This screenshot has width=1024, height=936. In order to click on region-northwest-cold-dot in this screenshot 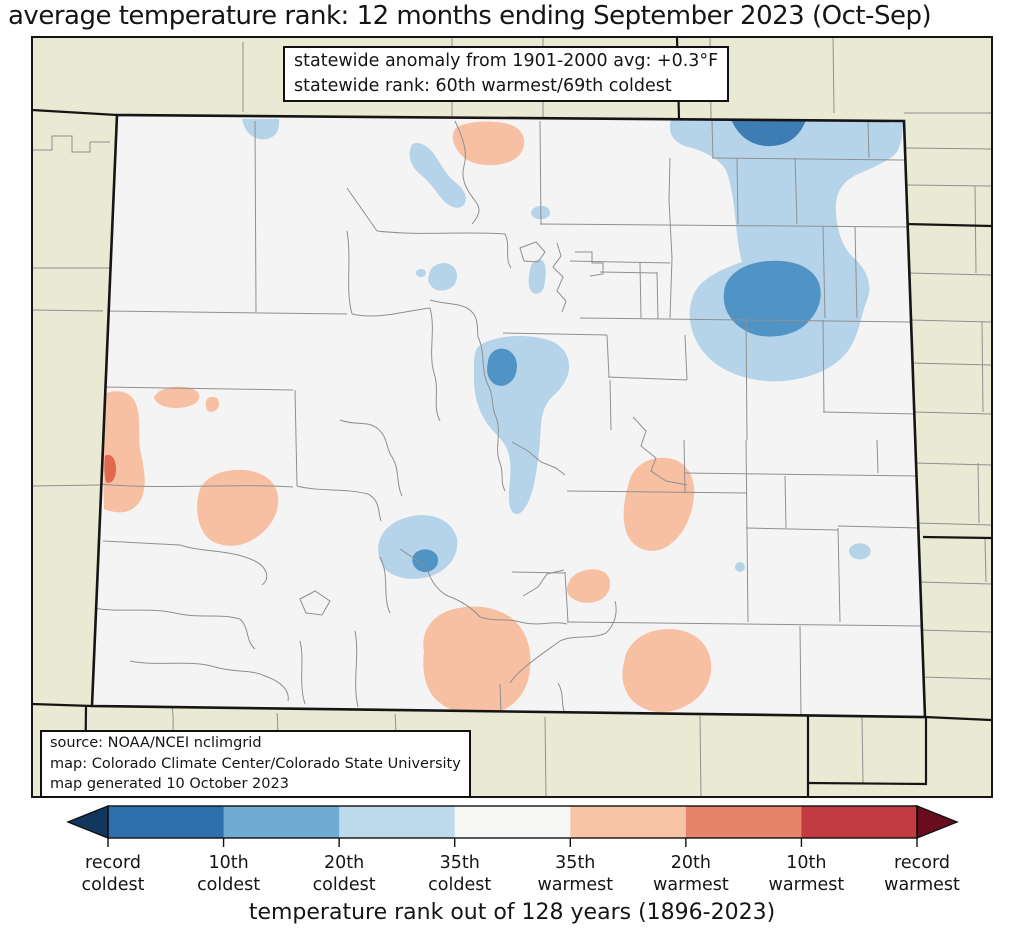, I will do `click(421, 273)`.